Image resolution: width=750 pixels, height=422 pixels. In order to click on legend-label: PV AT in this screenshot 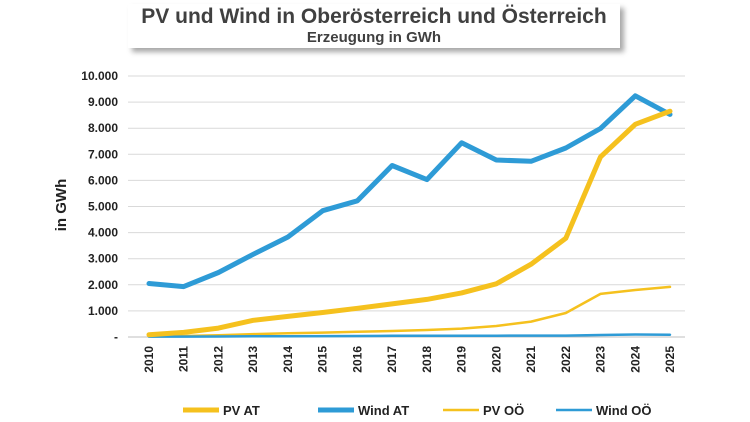, I will do `click(241, 410)`.